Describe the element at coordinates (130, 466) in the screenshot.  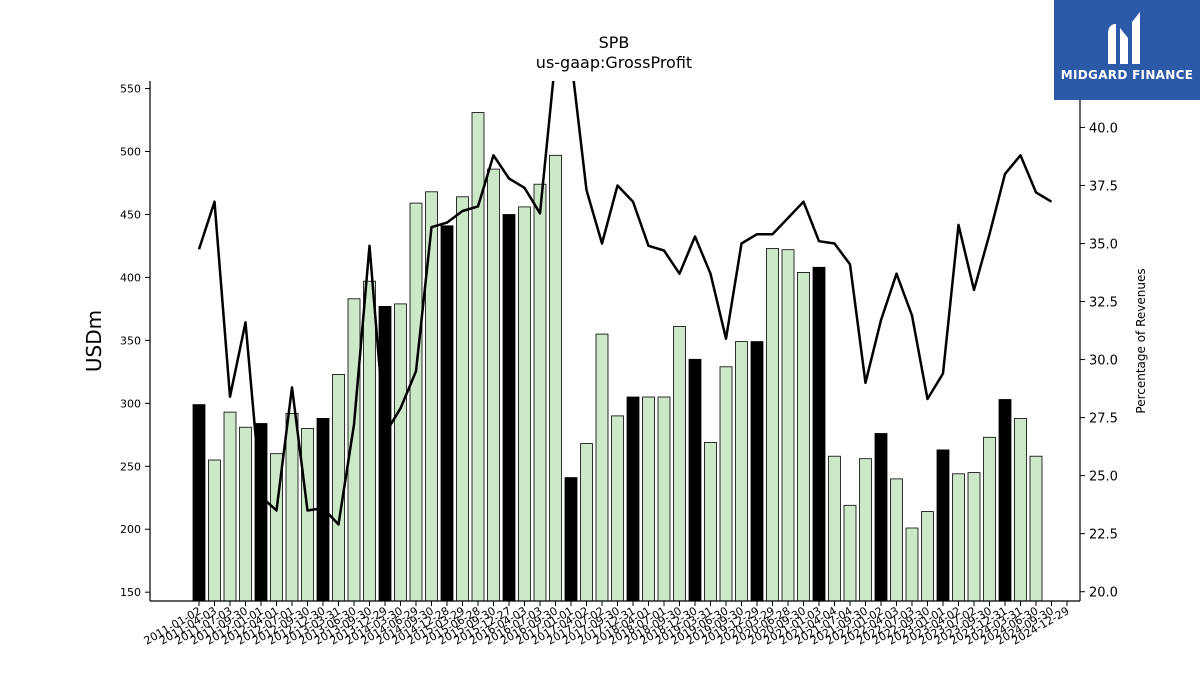
I see `y-tick-label: 250` at that location.